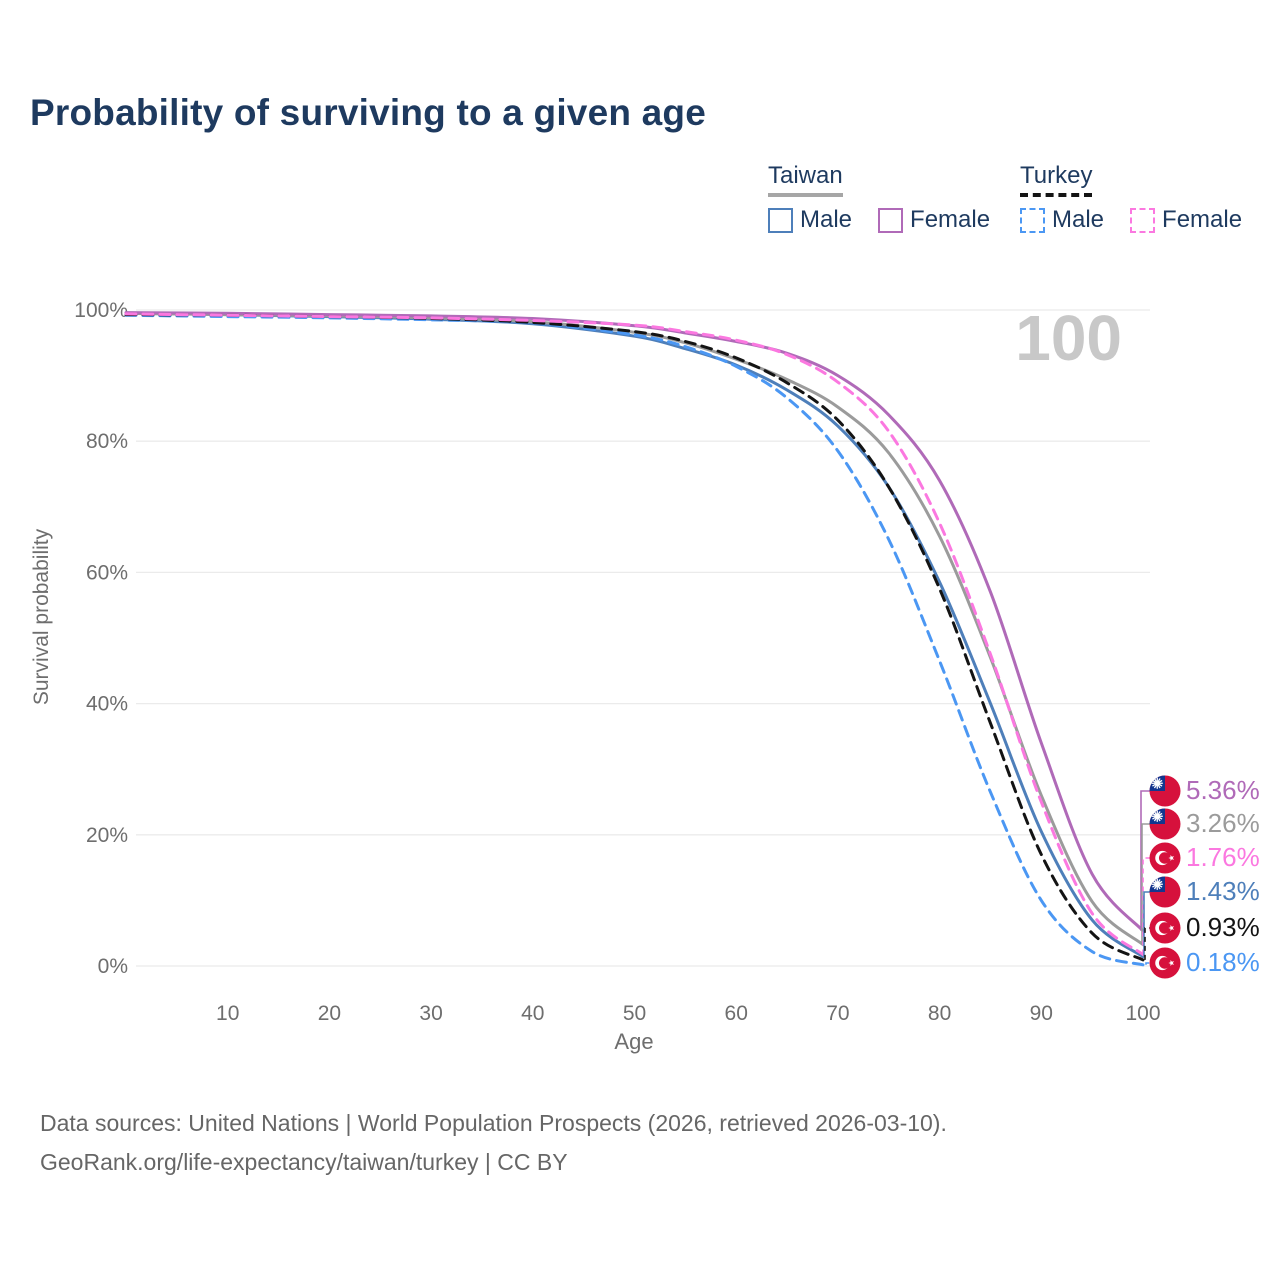 The width and height of the screenshot is (1280, 1280). What do you see at coordinates (1223, 891) in the screenshot?
I see `value-label-taiwan-male: 1.43%` at bounding box center [1223, 891].